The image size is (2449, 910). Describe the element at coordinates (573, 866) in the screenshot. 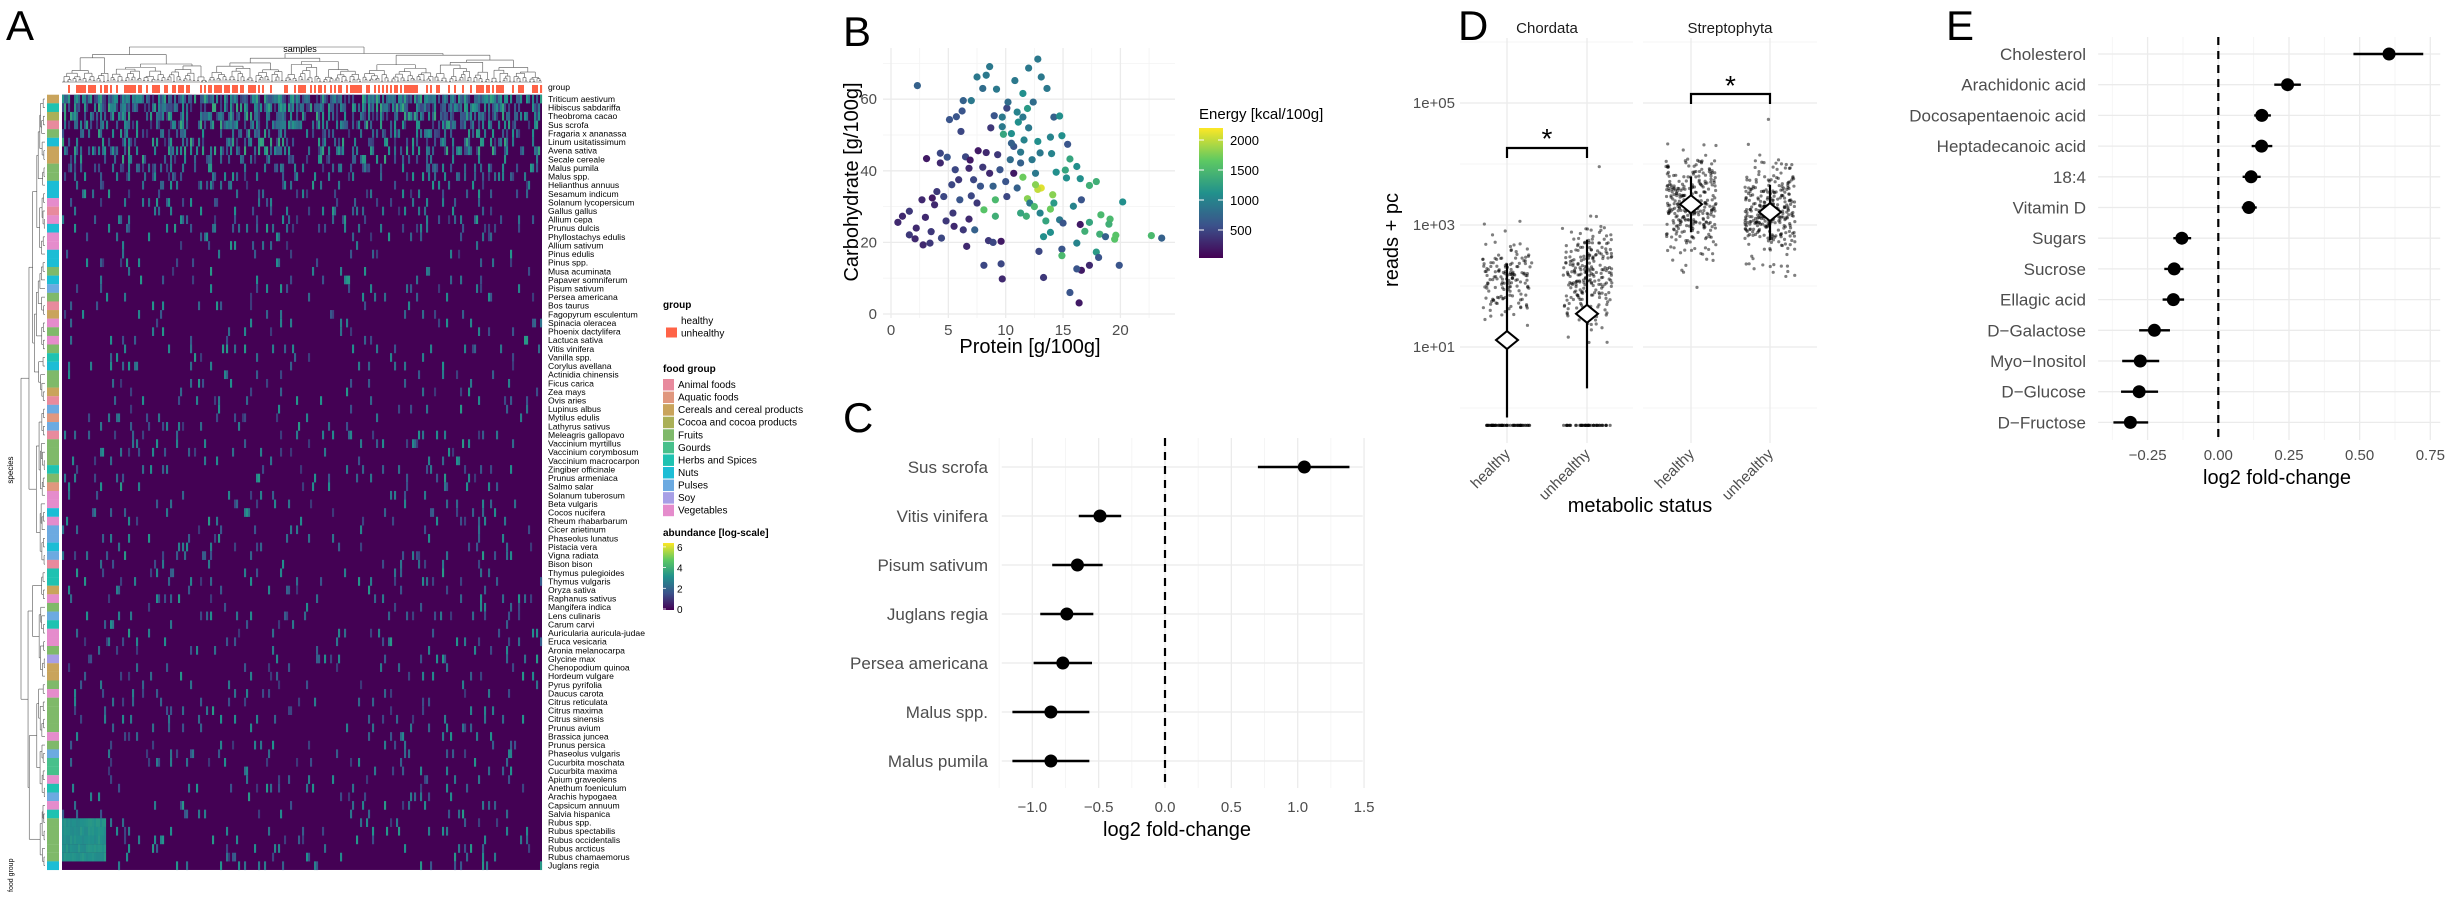

I see `species-label: Juglans regia` at that location.